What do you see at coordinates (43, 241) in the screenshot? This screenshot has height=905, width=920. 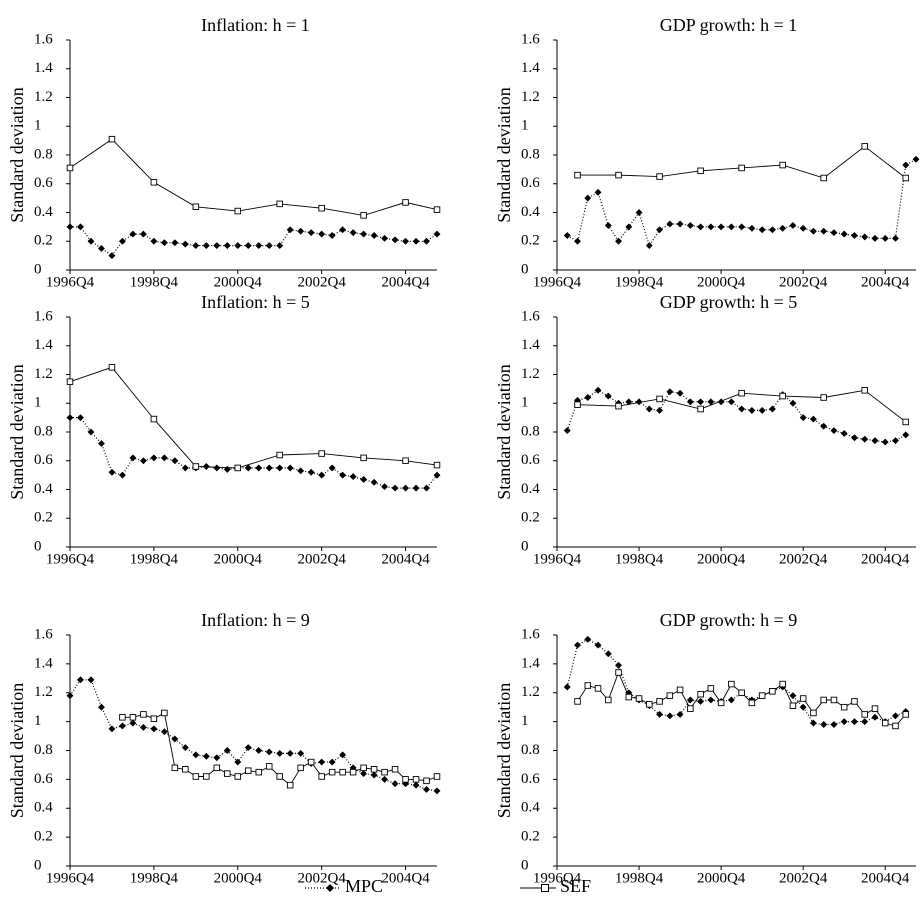 I see `y-tick-label: 0.2` at bounding box center [43, 241].